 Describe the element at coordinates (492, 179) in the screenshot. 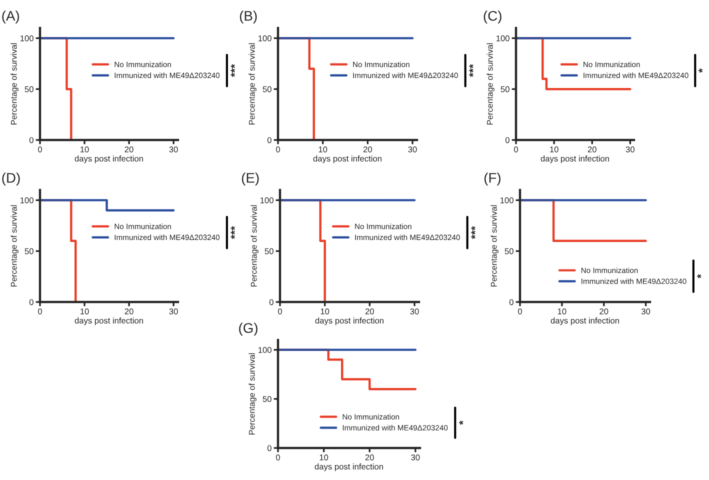

I see `chart-title: (F)` at that location.